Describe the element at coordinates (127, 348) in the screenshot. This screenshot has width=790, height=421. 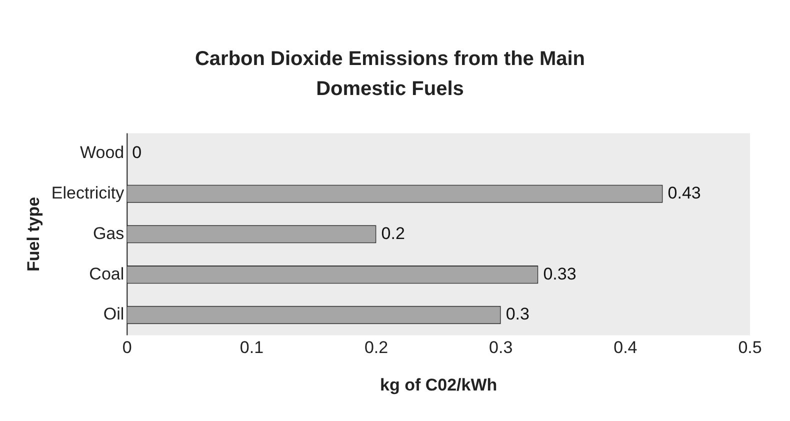
I see `x-tick-label: 0` at that location.